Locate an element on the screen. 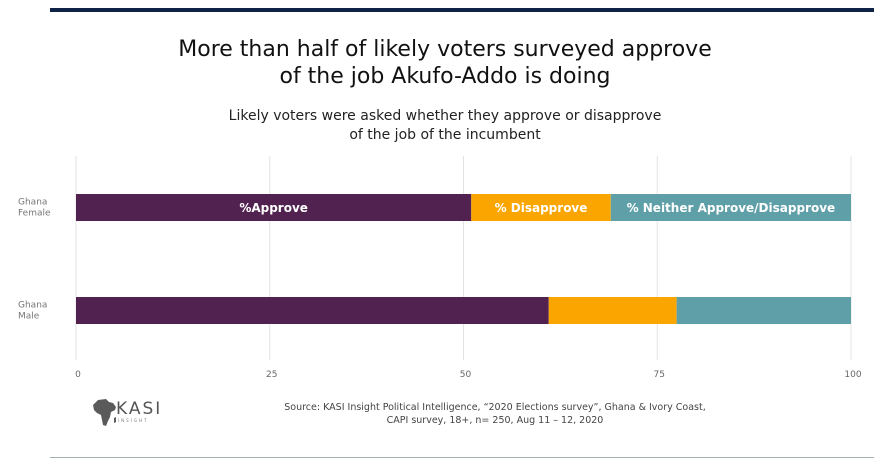 The image size is (890, 474). logo-wordmark: KASI is located at coordinates (139, 409).